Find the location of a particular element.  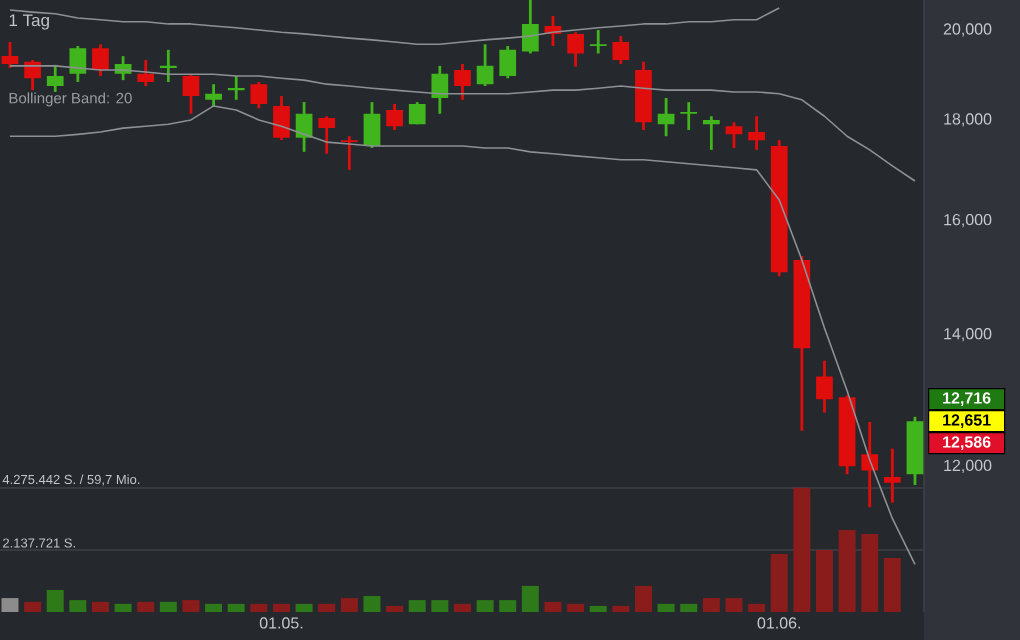

text: 12,716 is located at coordinates (967, 399).